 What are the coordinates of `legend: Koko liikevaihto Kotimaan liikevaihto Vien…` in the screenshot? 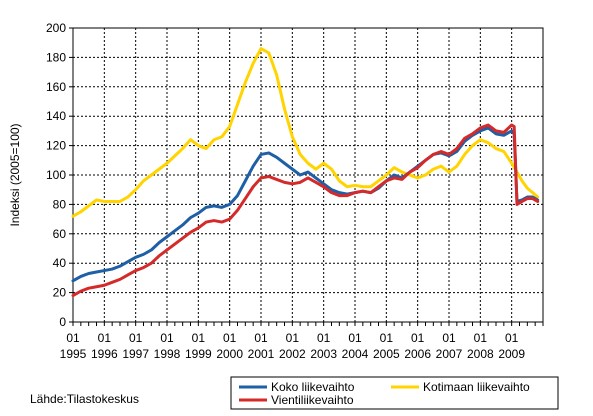 It's located at (394, 393).